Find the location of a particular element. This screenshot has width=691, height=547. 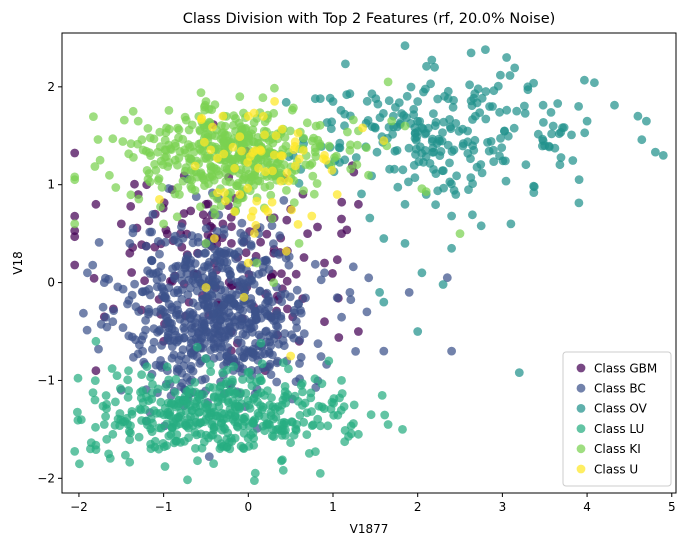

y-tick-label: 2 is located at coordinates (51, 87).